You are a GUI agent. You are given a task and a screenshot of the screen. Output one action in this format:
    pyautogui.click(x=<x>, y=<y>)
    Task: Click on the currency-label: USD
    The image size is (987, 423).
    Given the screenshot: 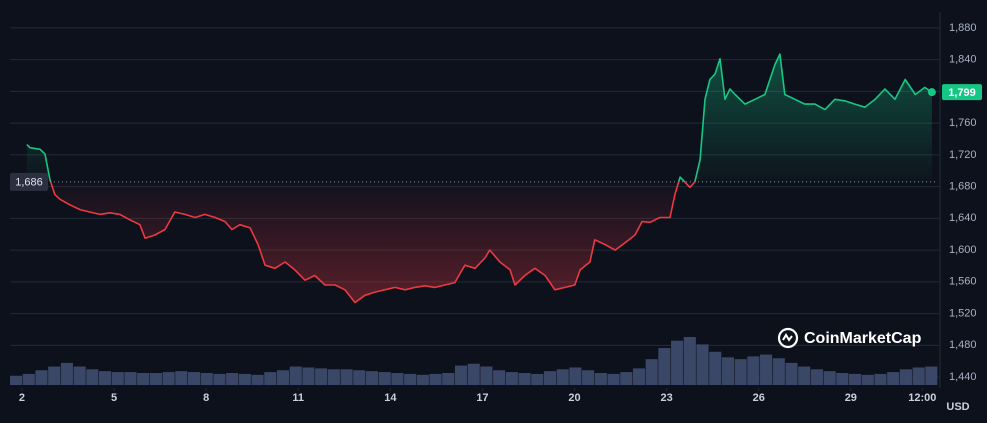 What is the action you would take?
    pyautogui.click(x=957, y=407)
    